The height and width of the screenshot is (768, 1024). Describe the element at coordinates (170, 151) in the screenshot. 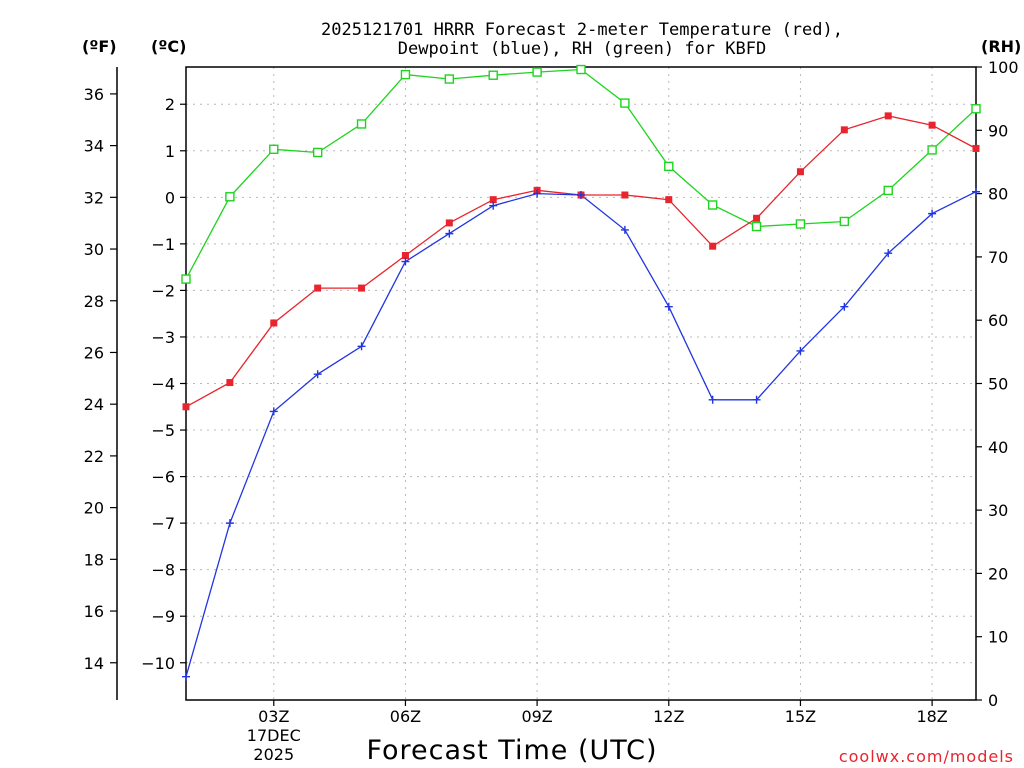

I see `celsius-tick-label: 1` at that location.